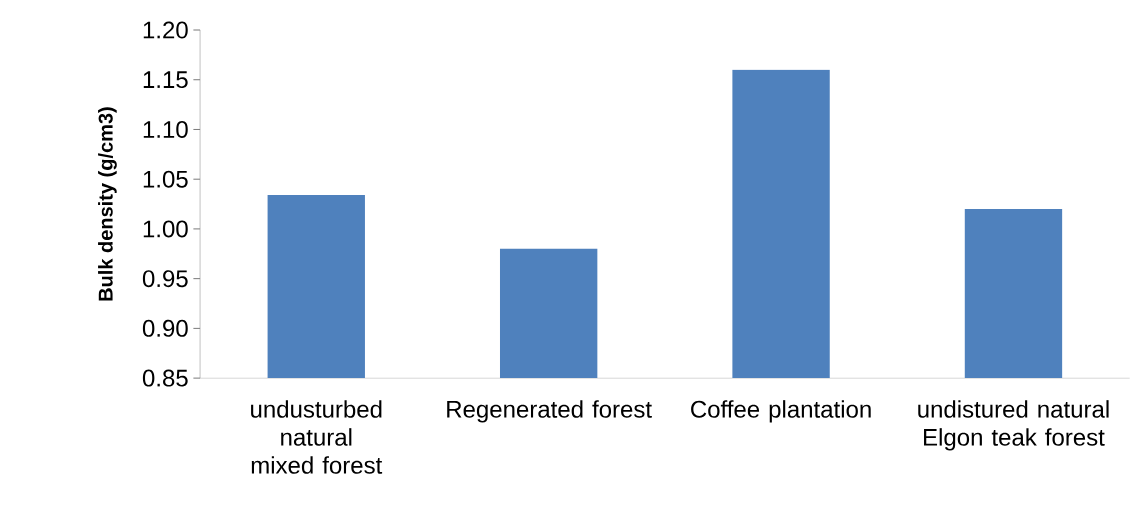  What do you see at coordinates (165, 79) in the screenshot?
I see `y-tick-label: 1.15` at bounding box center [165, 79].